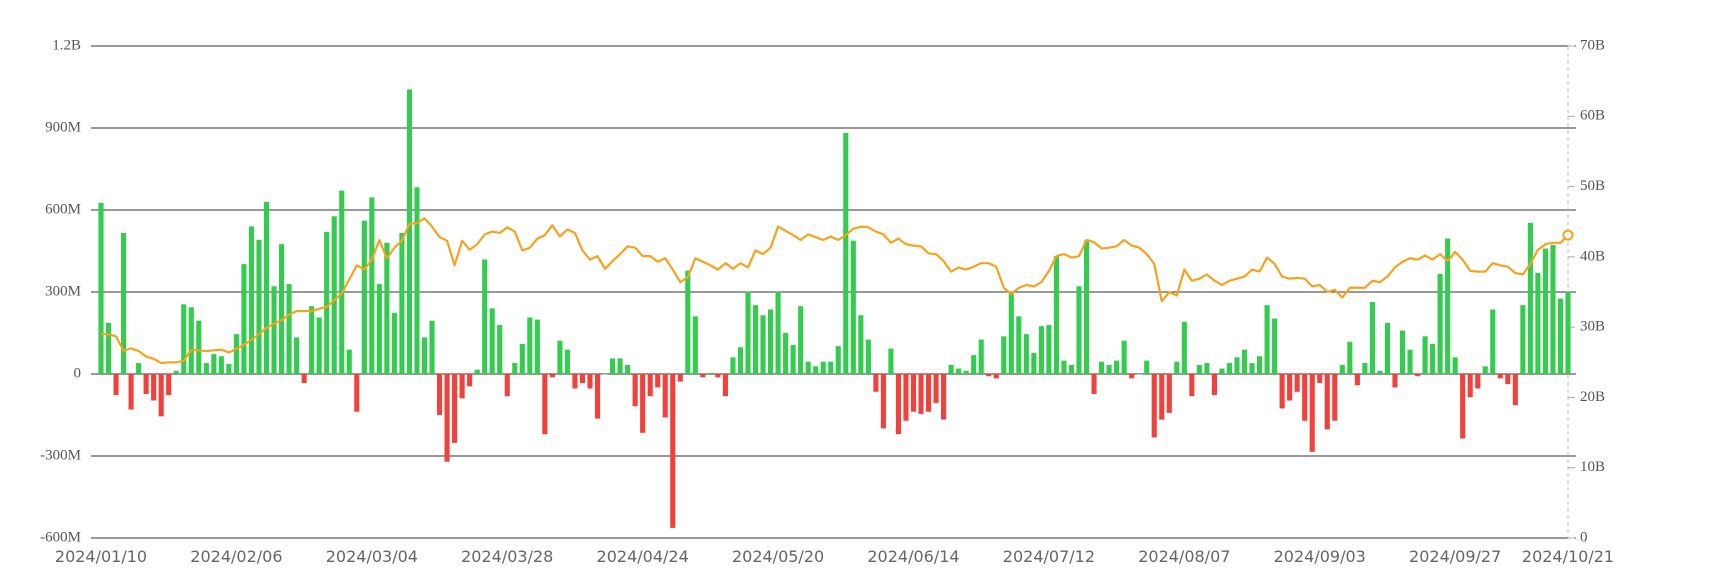 The height and width of the screenshot is (577, 1726). I want to click on y2-tick-label: 50B, so click(1592, 186).